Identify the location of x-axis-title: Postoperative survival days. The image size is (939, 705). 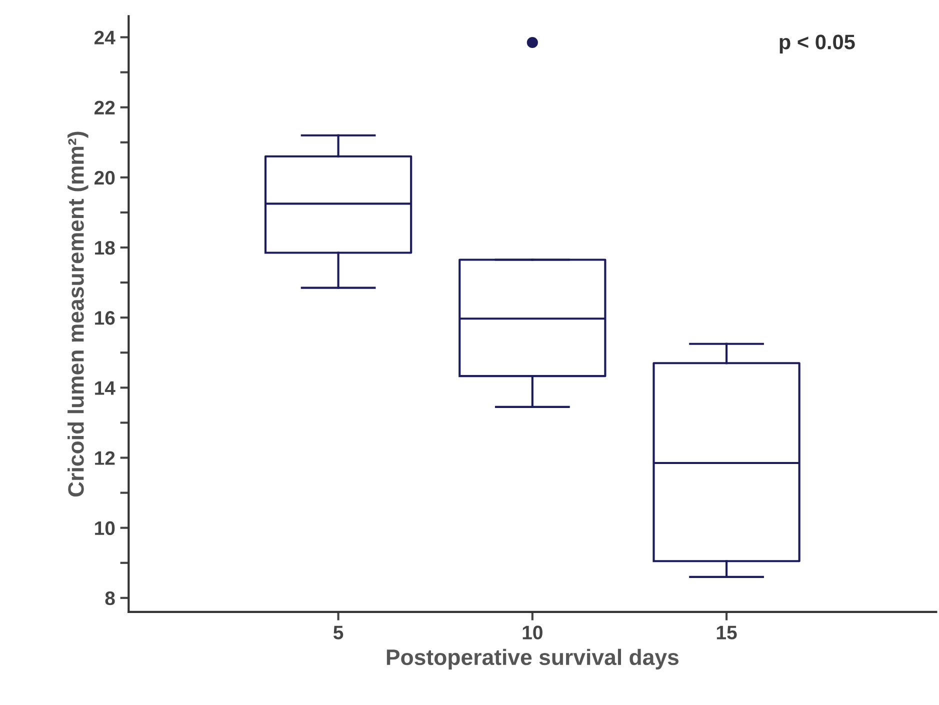
(532, 659).